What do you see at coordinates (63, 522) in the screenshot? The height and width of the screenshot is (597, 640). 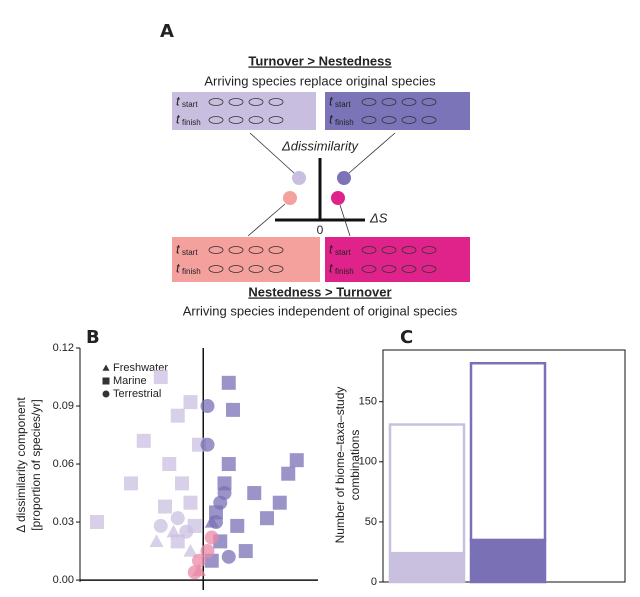 I see `y-tick-label: 0.03` at bounding box center [63, 522].